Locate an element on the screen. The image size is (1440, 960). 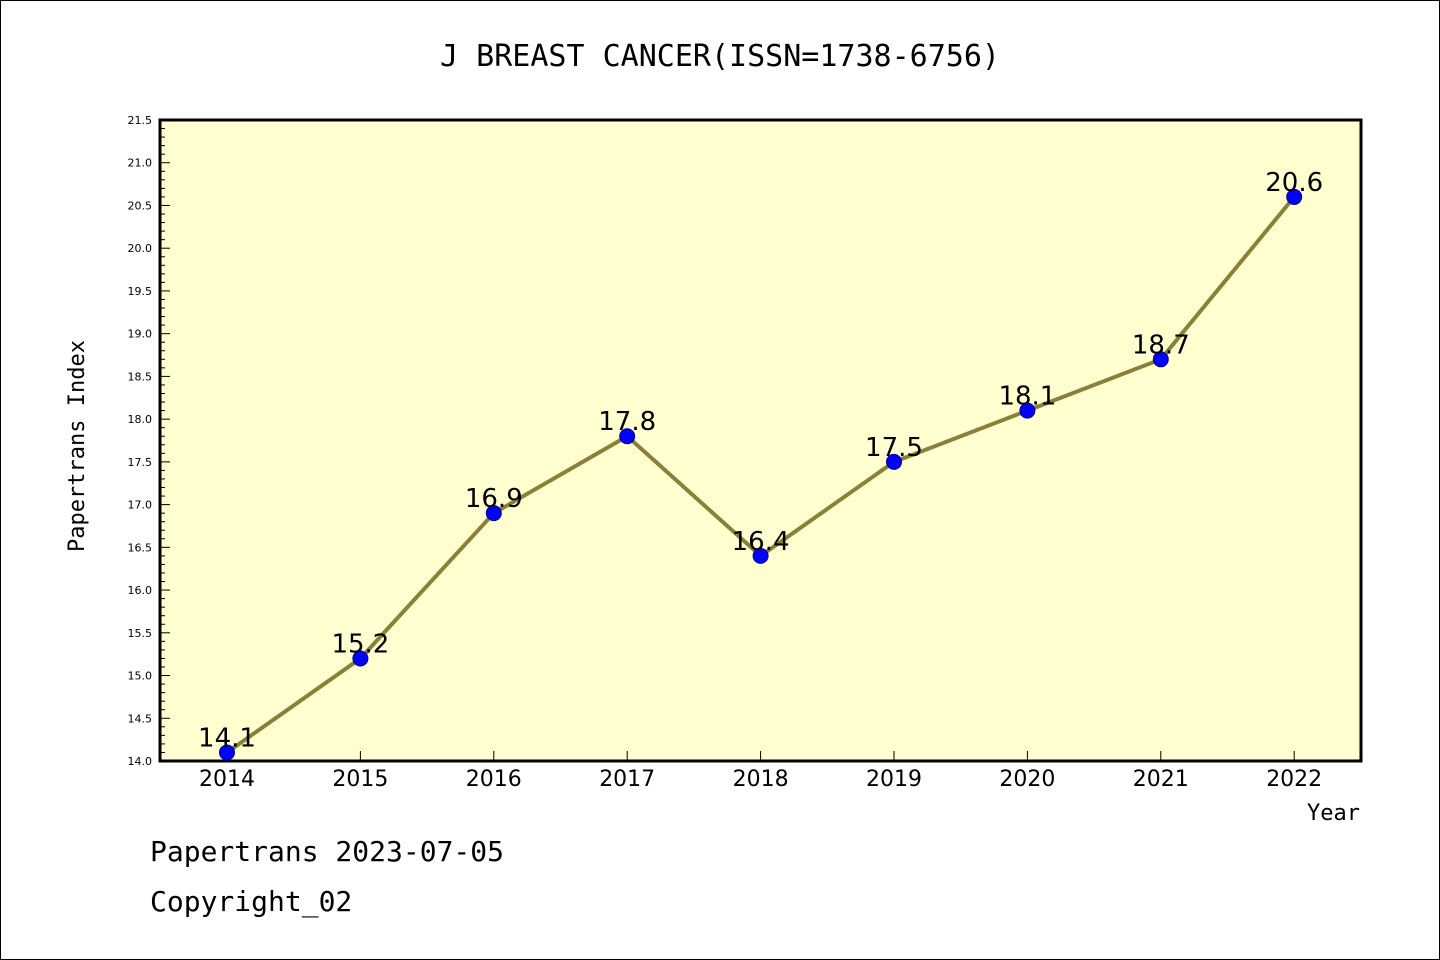
y-axis-label: Papertrans Index is located at coordinates (77, 446).